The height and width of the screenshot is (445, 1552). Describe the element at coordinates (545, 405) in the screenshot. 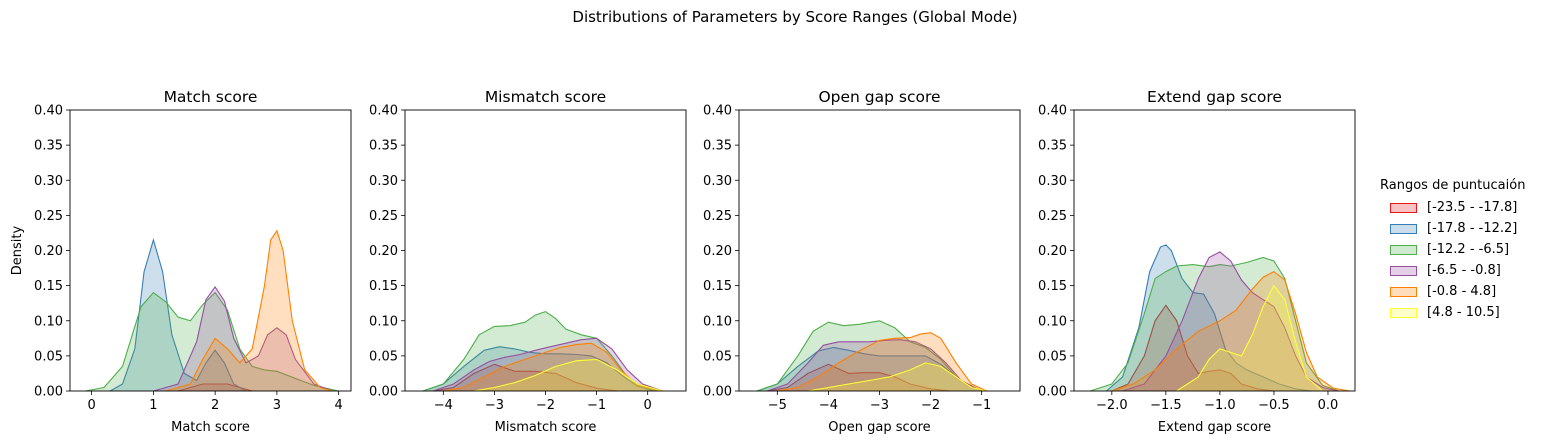

I see `x-tick-label: −2` at that location.